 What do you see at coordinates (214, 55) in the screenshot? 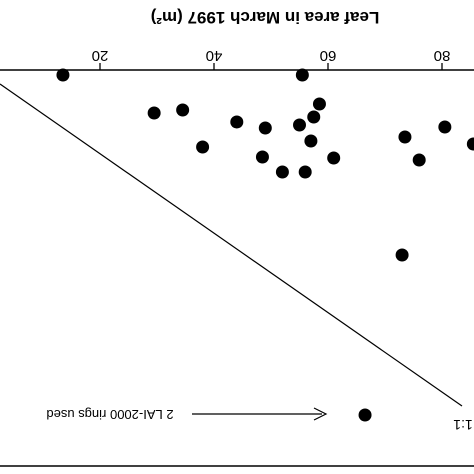
I see `x-tick-label: 40` at bounding box center [214, 55].